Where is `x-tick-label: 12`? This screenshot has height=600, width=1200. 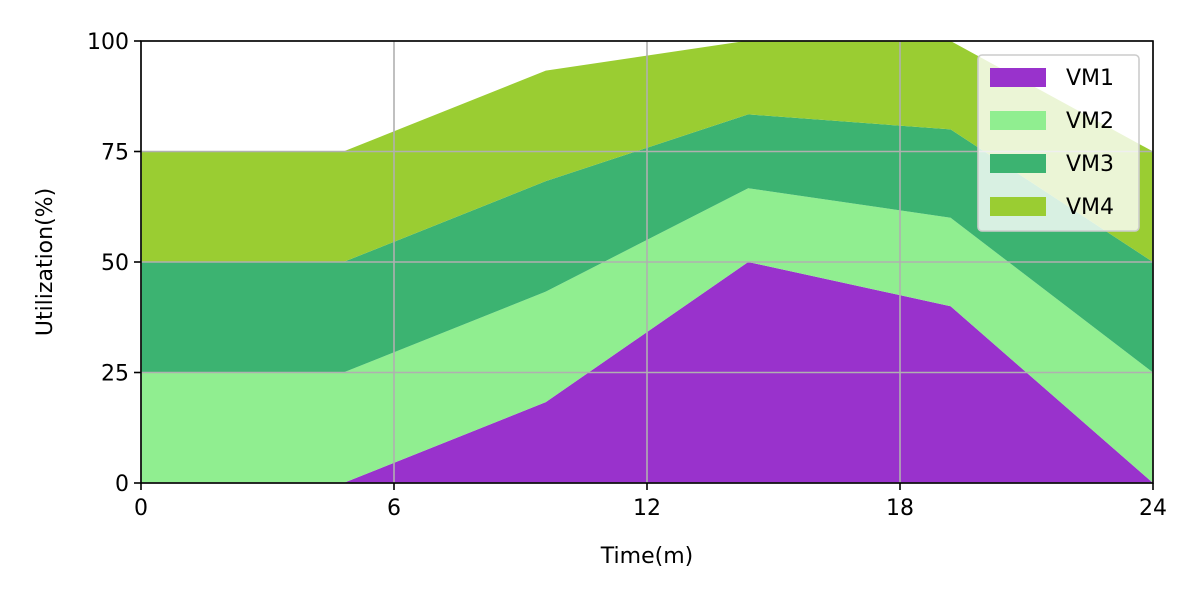 x-tick-label: 12 is located at coordinates (647, 508).